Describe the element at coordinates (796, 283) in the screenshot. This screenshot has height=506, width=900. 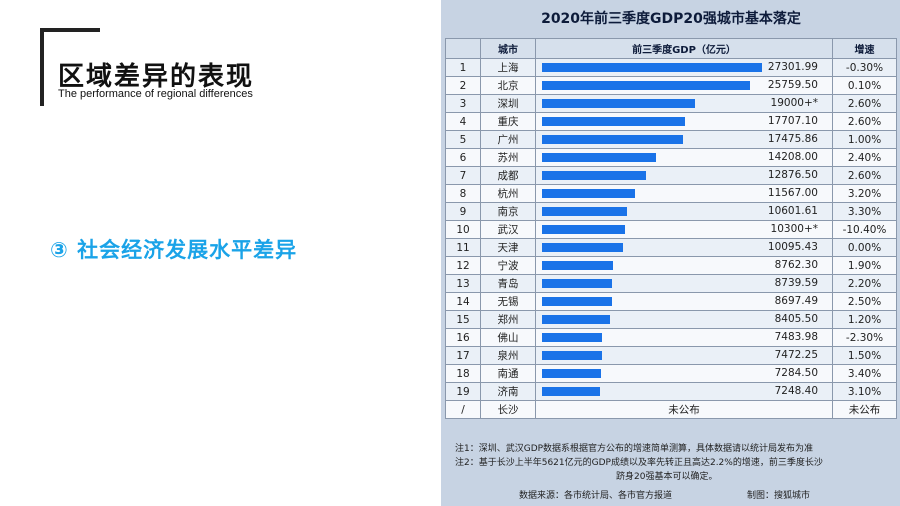
I see `gdp-value: 8739.59` at that location.